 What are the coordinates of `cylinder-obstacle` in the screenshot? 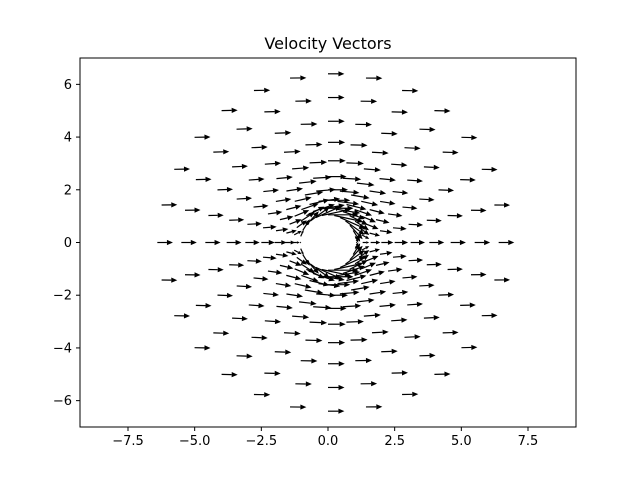 It's located at (328, 242).